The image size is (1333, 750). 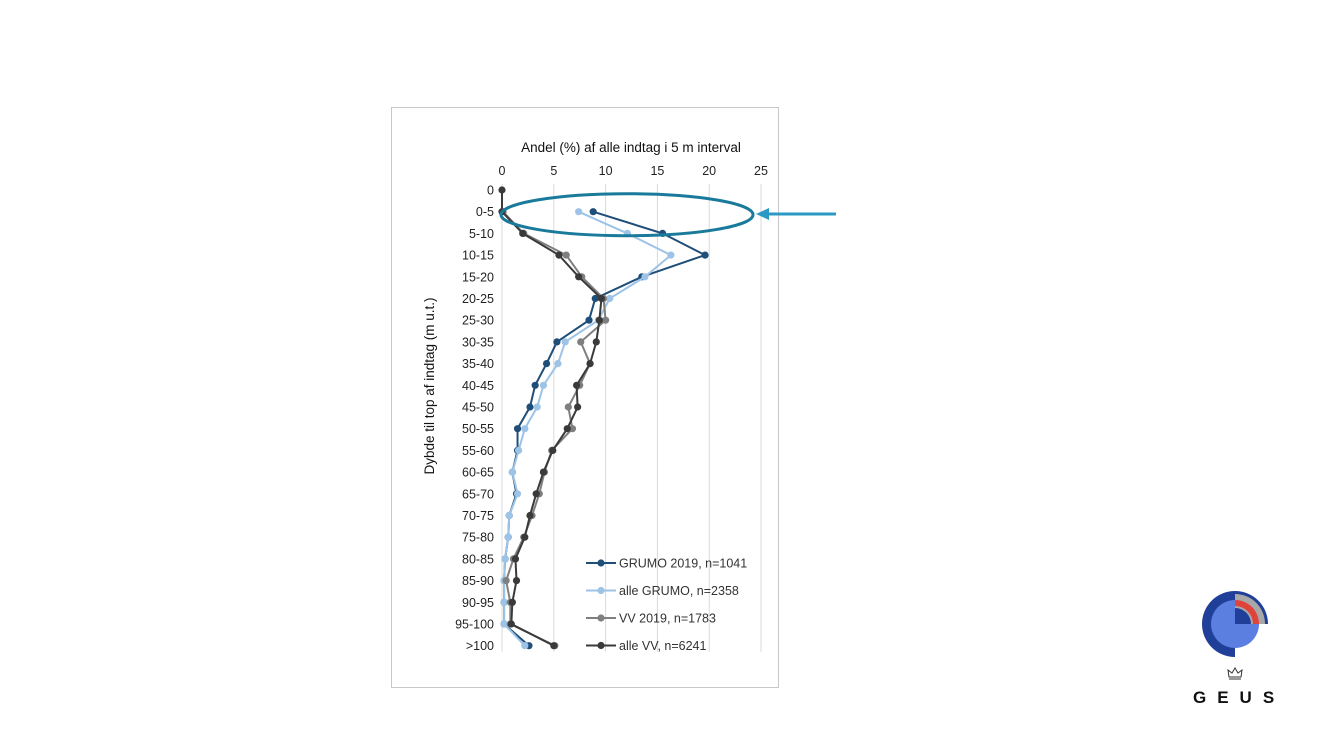 I want to click on y-tick-label: 5-10, so click(x=481, y=234).